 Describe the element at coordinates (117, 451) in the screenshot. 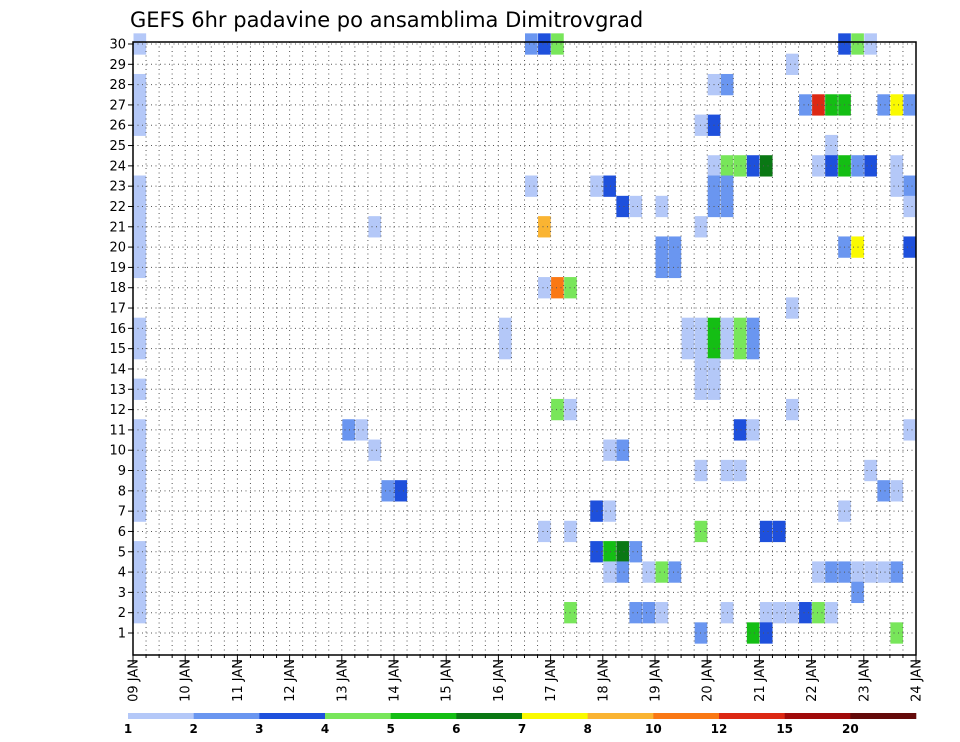

I see `y-tick-label: 10` at that location.